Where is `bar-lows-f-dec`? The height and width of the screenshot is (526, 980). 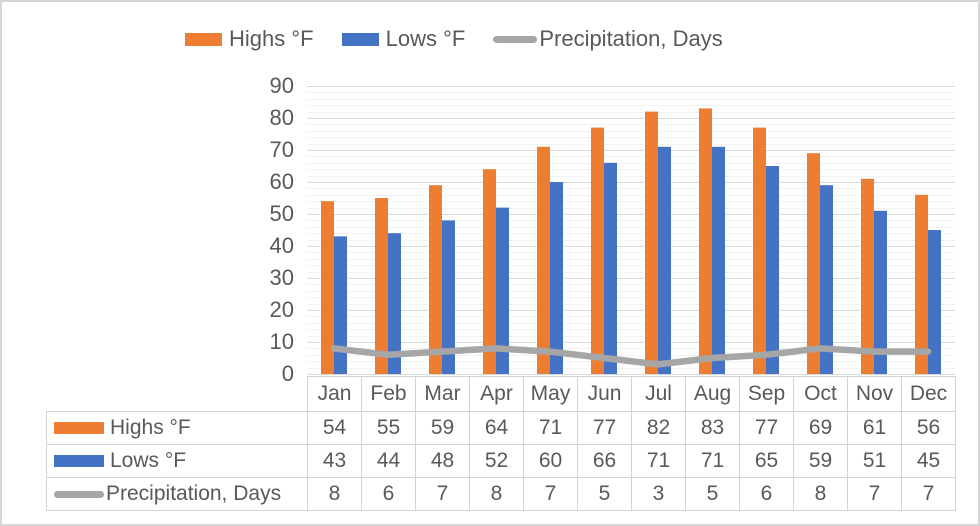
bar-lows-f-dec is located at coordinates (934, 302).